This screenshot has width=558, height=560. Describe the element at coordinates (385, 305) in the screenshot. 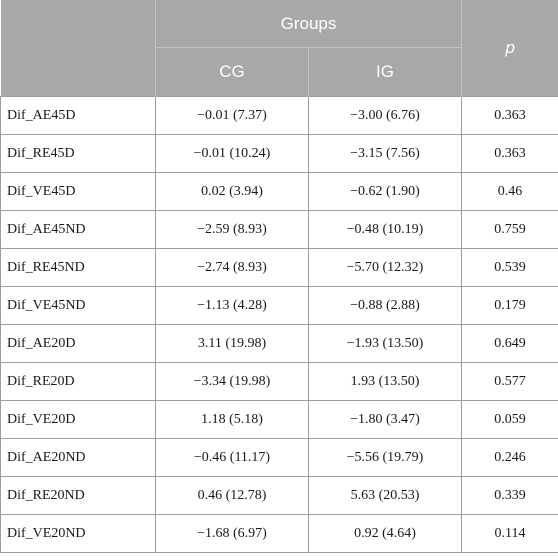

I see `ig-value-cell: −0.88 (2.88)` at that location.